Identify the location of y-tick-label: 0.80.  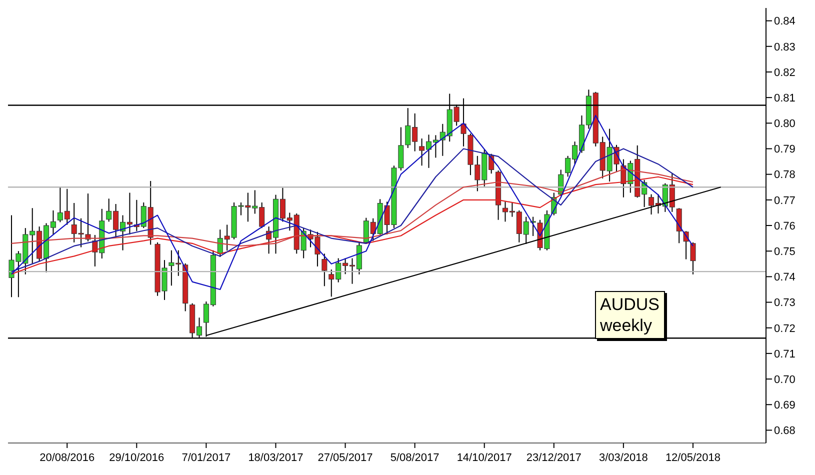
(785, 124).